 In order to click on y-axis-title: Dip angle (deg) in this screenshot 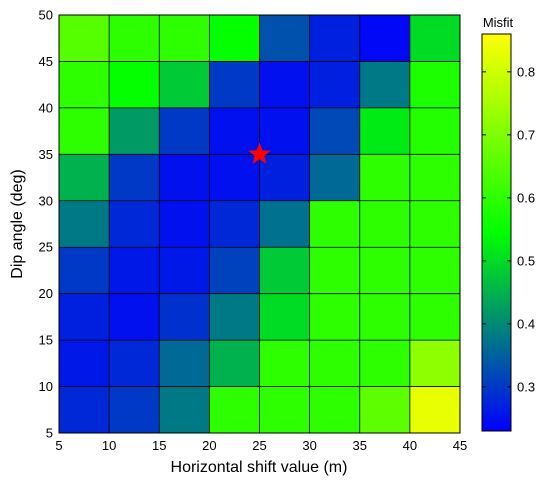, I will do `click(17, 223)`.